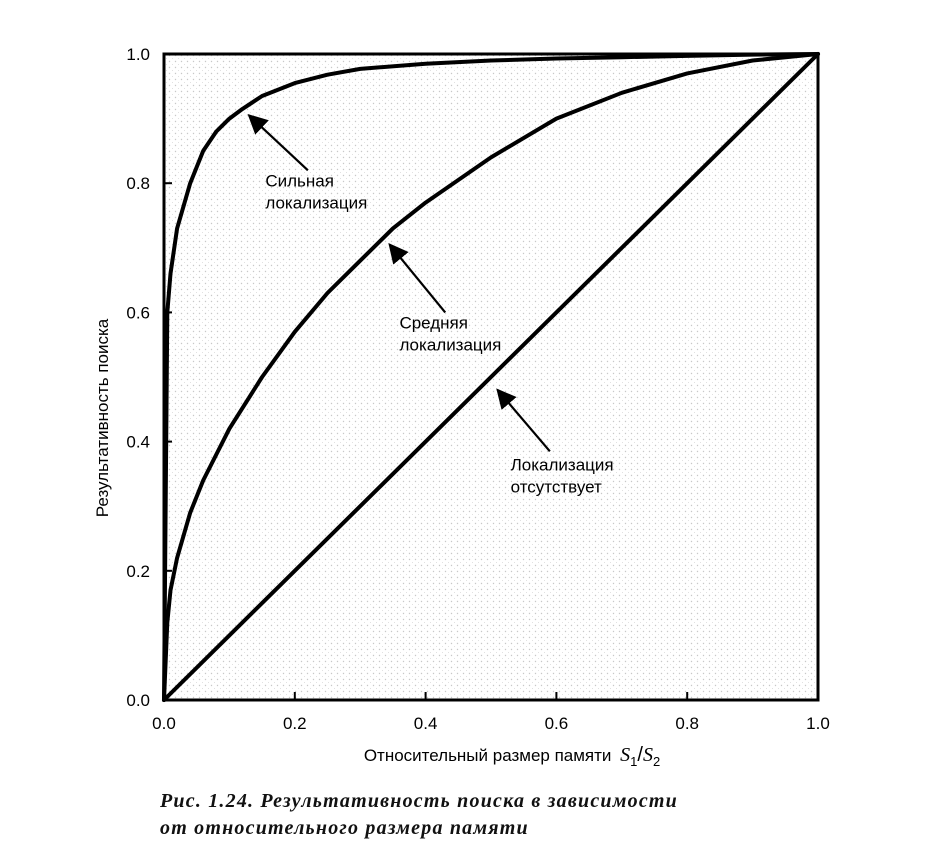  What do you see at coordinates (138, 54) in the screenshot?
I see `y-tick-label: 1.0` at bounding box center [138, 54].